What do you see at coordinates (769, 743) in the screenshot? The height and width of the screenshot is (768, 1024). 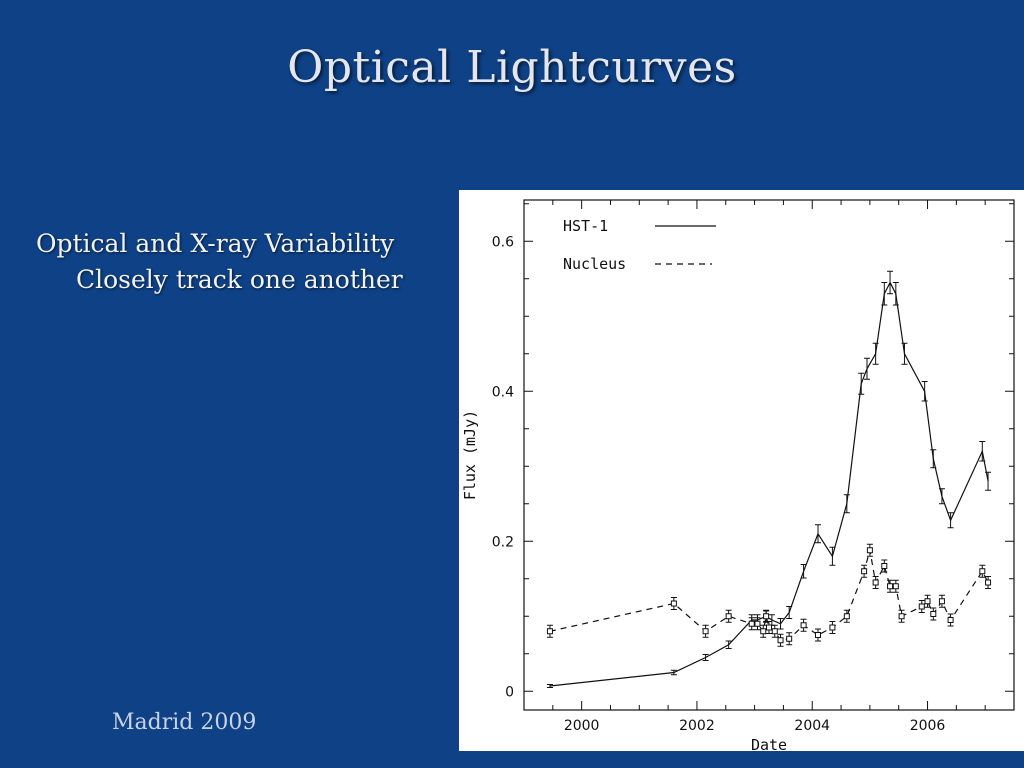 I see `x-axis-label: Date` at bounding box center [769, 743].